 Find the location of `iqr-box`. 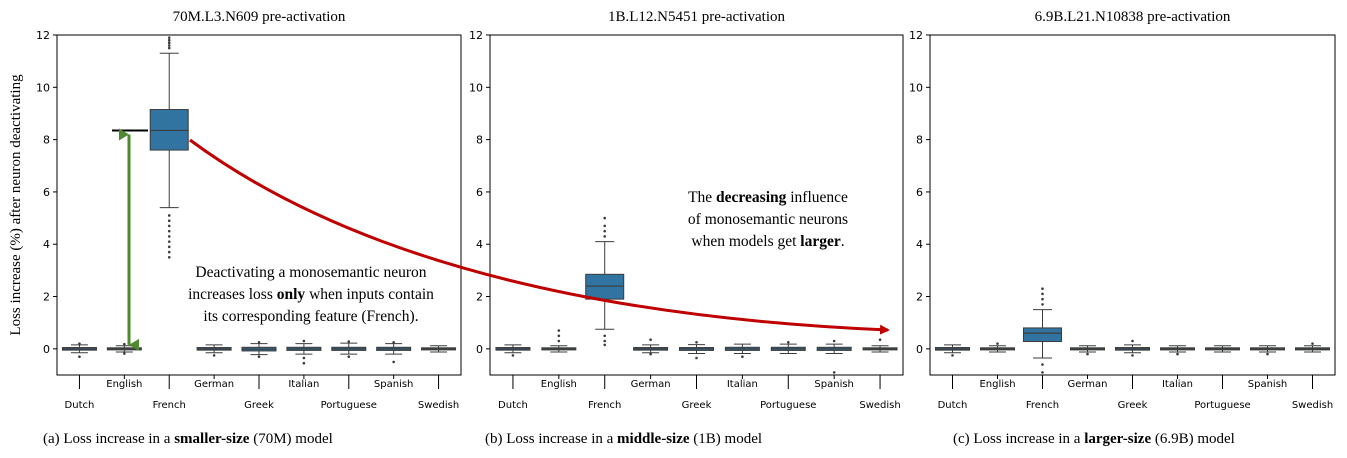

iqr-box is located at coordinates (169, 130).